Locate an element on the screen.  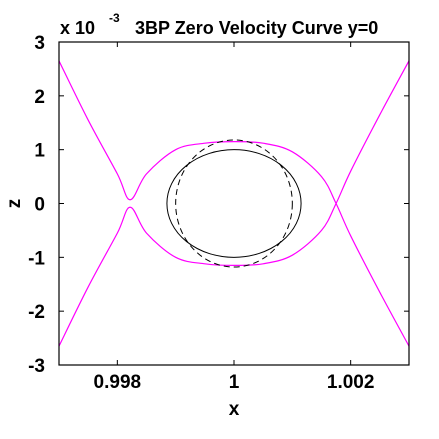
y-tick-label: -1 is located at coordinates (36, 258).